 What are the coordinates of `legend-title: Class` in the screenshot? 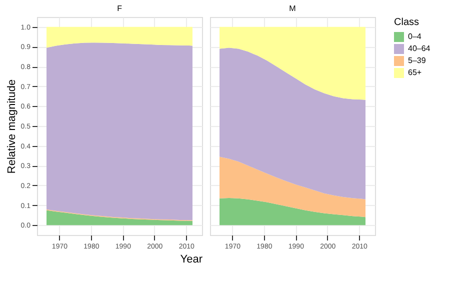 It's located at (407, 22).